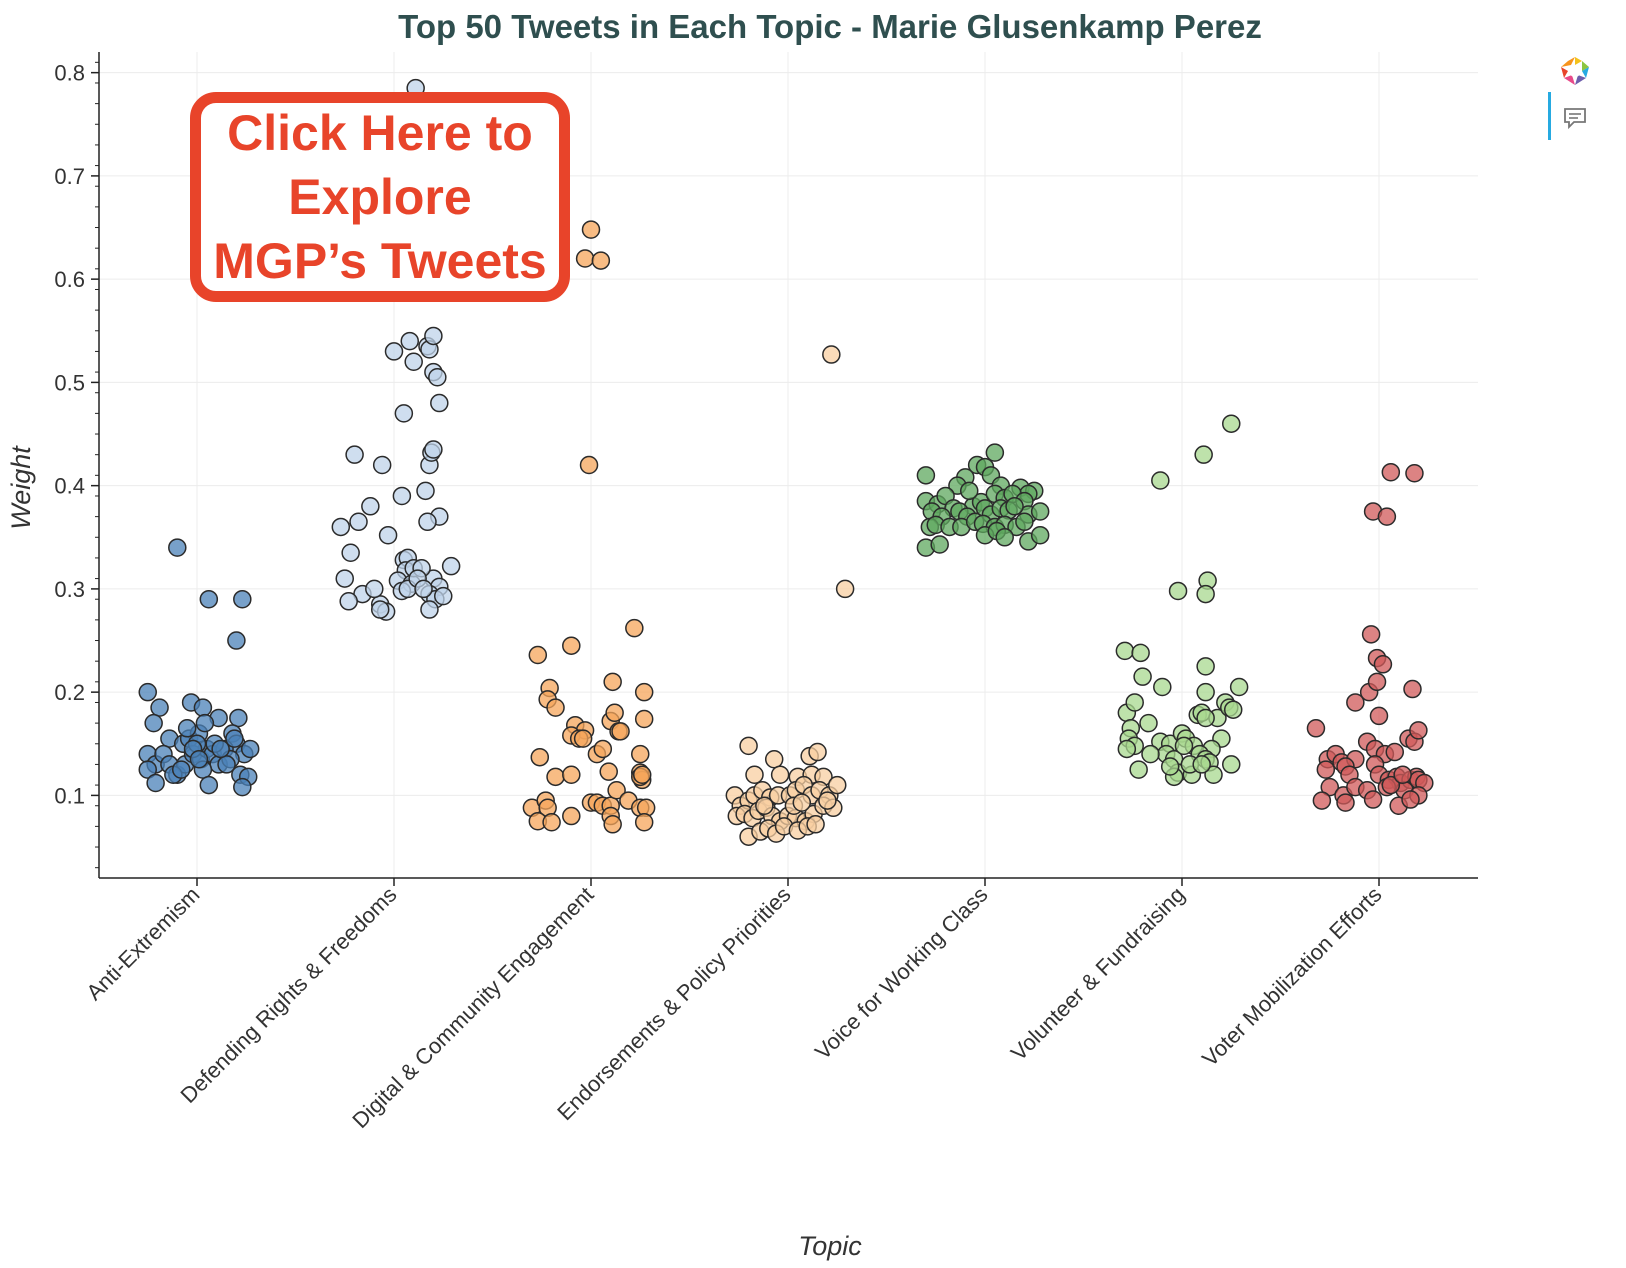 The height and width of the screenshot is (1268, 1626). What do you see at coordinates (1575, 71) in the screenshot?
I see `bokeh-logo-icon` at bounding box center [1575, 71].